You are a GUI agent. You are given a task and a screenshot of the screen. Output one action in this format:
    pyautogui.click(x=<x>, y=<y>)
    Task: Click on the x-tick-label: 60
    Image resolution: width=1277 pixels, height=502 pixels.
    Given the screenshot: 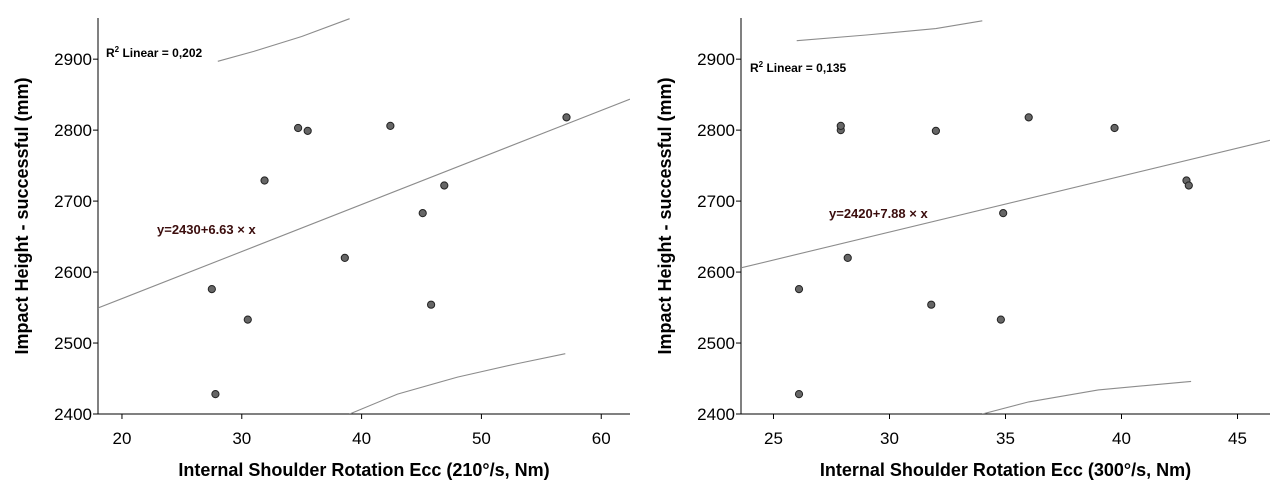 What is the action you would take?
    pyautogui.click(x=601, y=438)
    